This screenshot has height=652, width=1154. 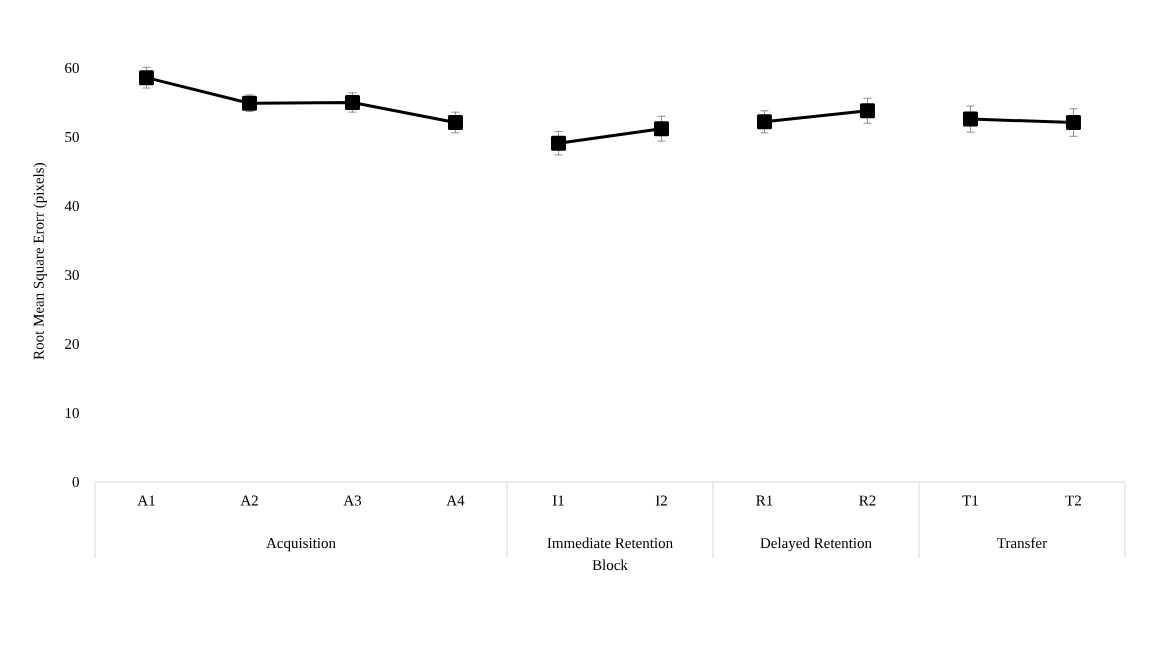 What do you see at coordinates (72, 137) in the screenshot?
I see `y-tick-label: 50` at bounding box center [72, 137].